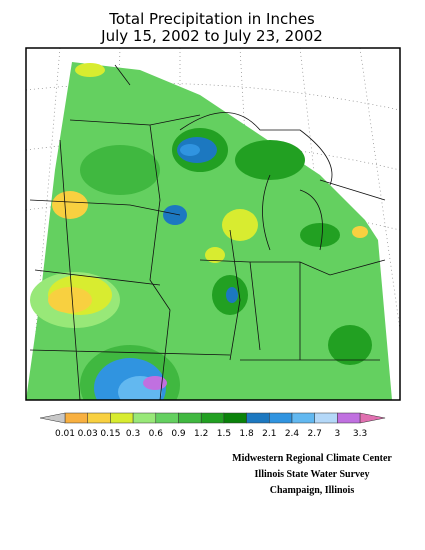  I want to click on credit: Champaign, Illinois, so click(312, 490).